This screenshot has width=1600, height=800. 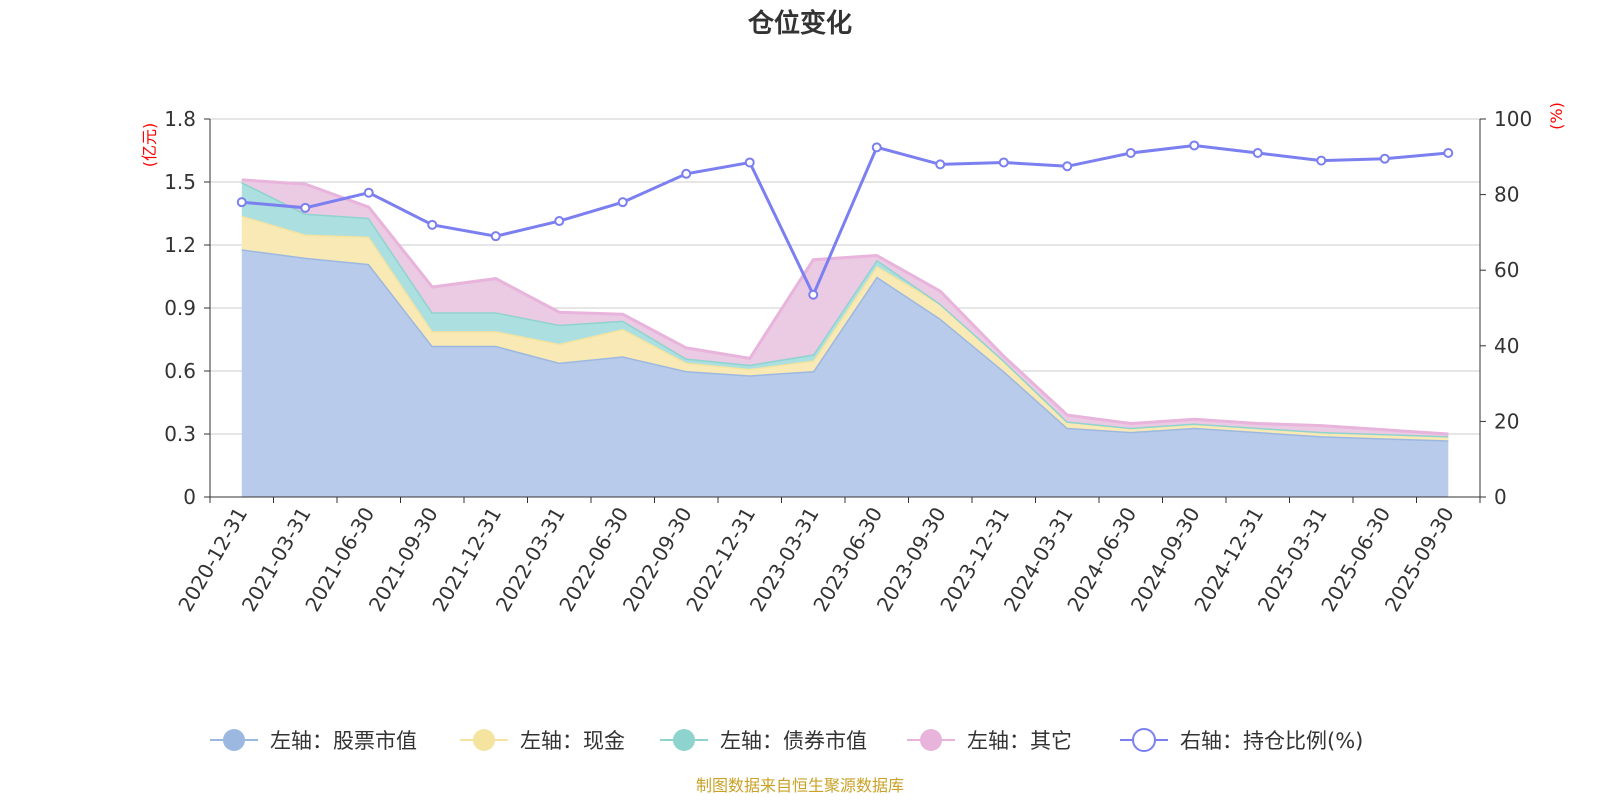 I want to click on right-tick-label: 40, so click(x=1506, y=346).